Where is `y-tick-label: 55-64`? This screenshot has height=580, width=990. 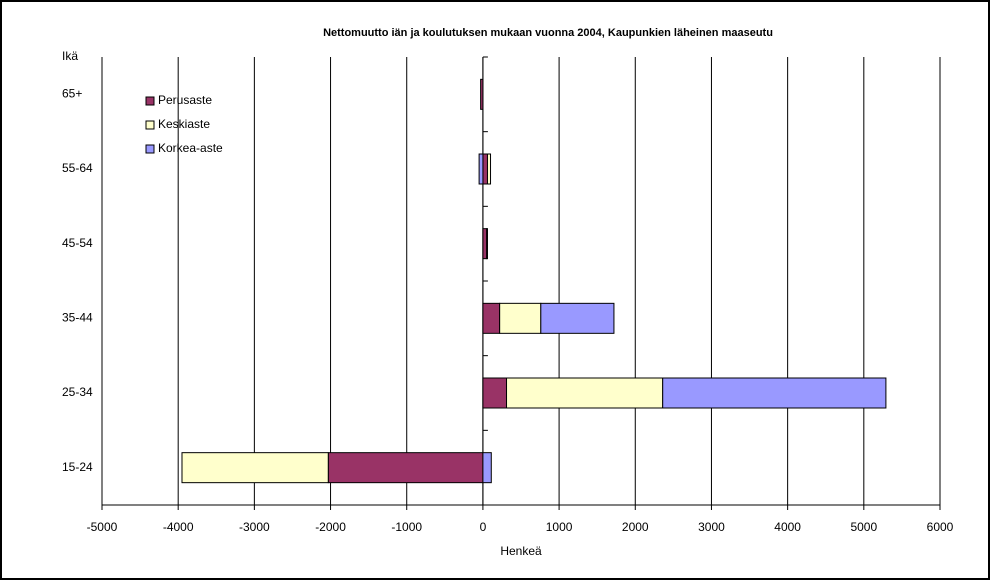 y-tick-label: 55-64 is located at coordinates (77, 168).